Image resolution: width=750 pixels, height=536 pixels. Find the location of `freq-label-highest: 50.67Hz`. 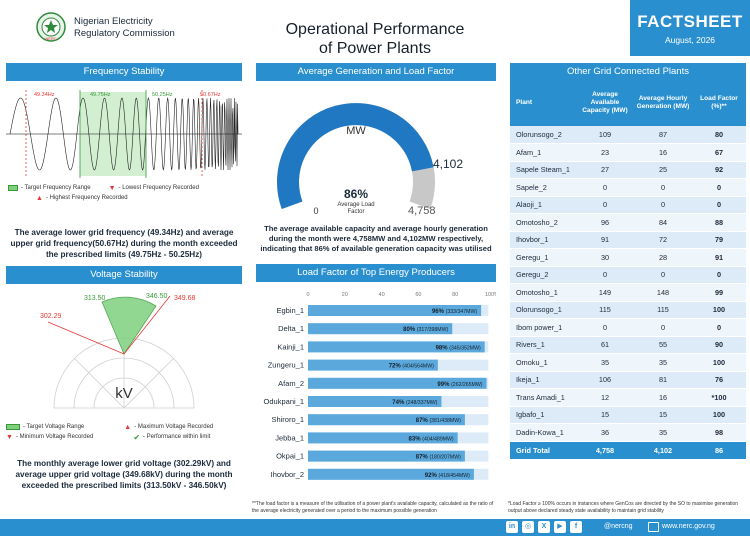

freq-label-highest: 50.67Hz is located at coordinates (210, 95).